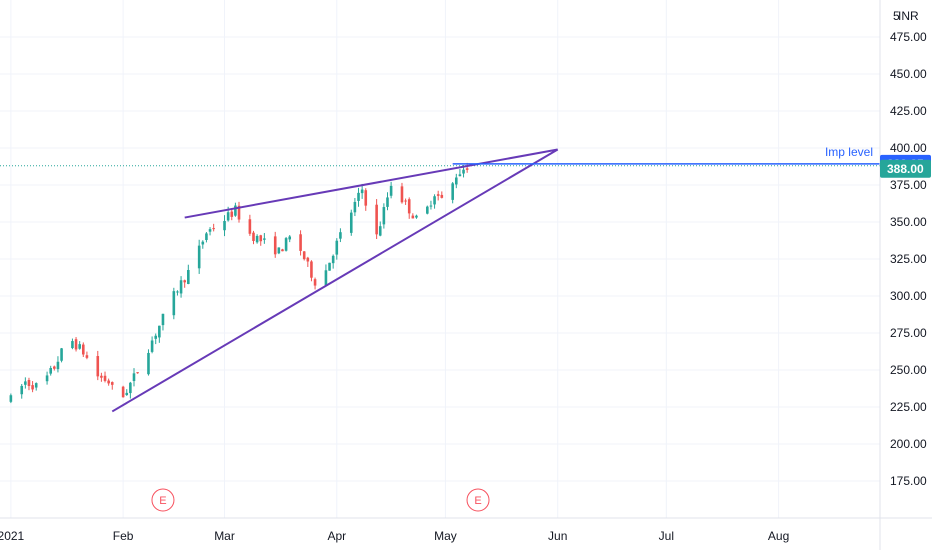 The image size is (932, 555). What do you see at coordinates (336, 536) in the screenshot?
I see `x-tick-label: Apr` at bounding box center [336, 536].